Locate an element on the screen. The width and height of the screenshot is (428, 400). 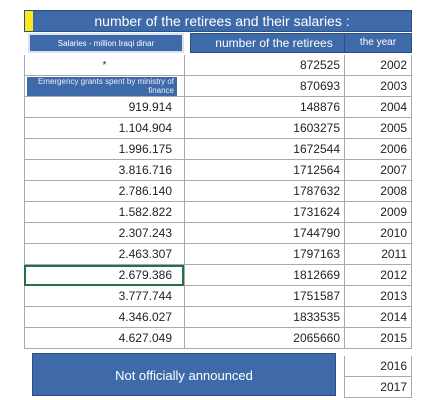
table-row: 1.104.904 1603275 2005 is located at coordinates (218, 128).